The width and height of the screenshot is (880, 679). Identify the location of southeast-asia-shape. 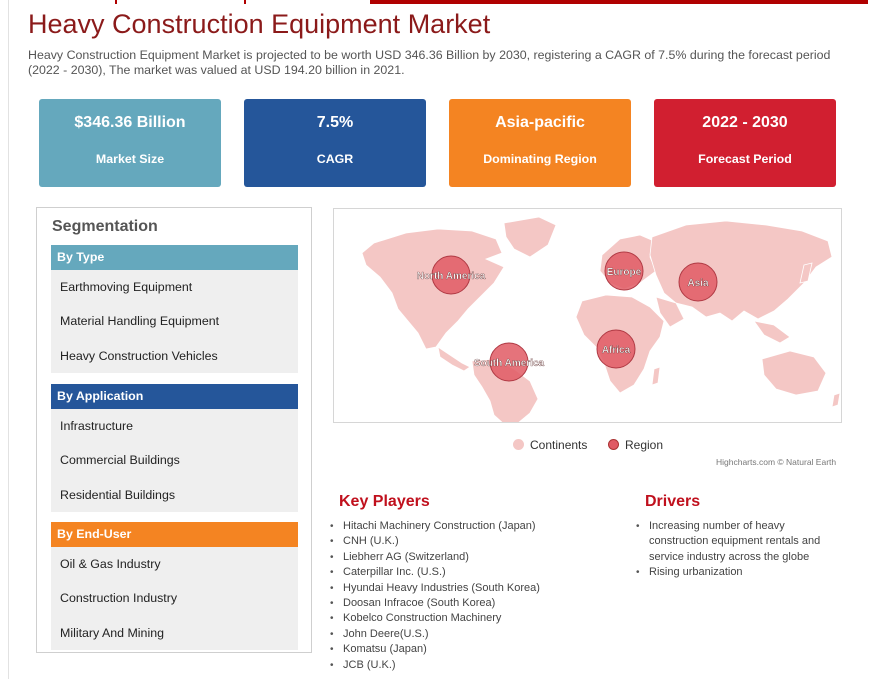
(772, 332).